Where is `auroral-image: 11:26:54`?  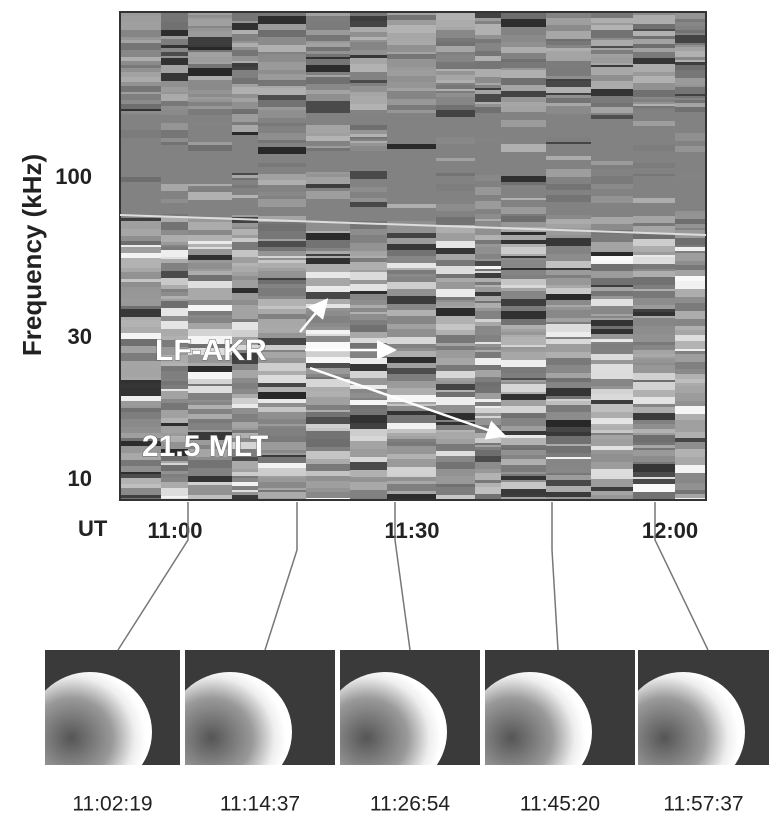 auroral-image: 11:26:54 is located at coordinates (410, 733).